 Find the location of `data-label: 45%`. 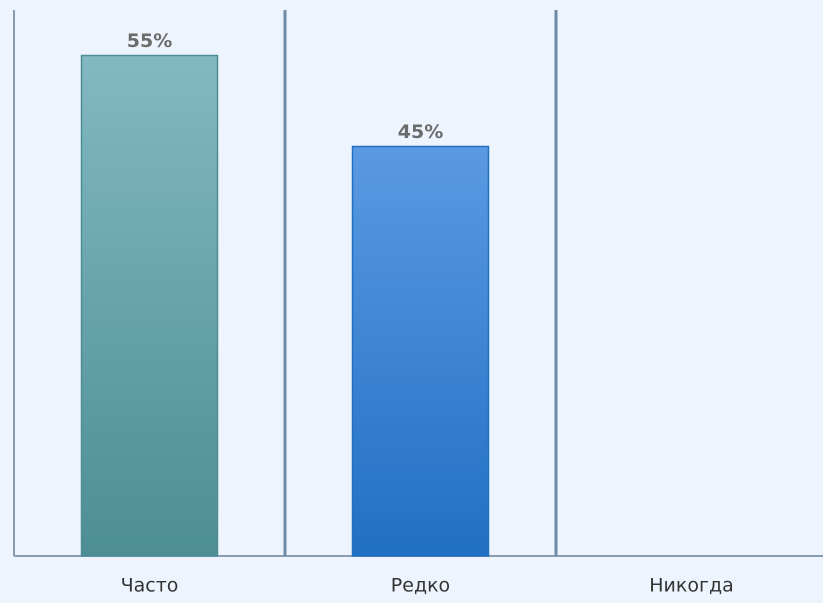

data-label: 45% is located at coordinates (420, 132).